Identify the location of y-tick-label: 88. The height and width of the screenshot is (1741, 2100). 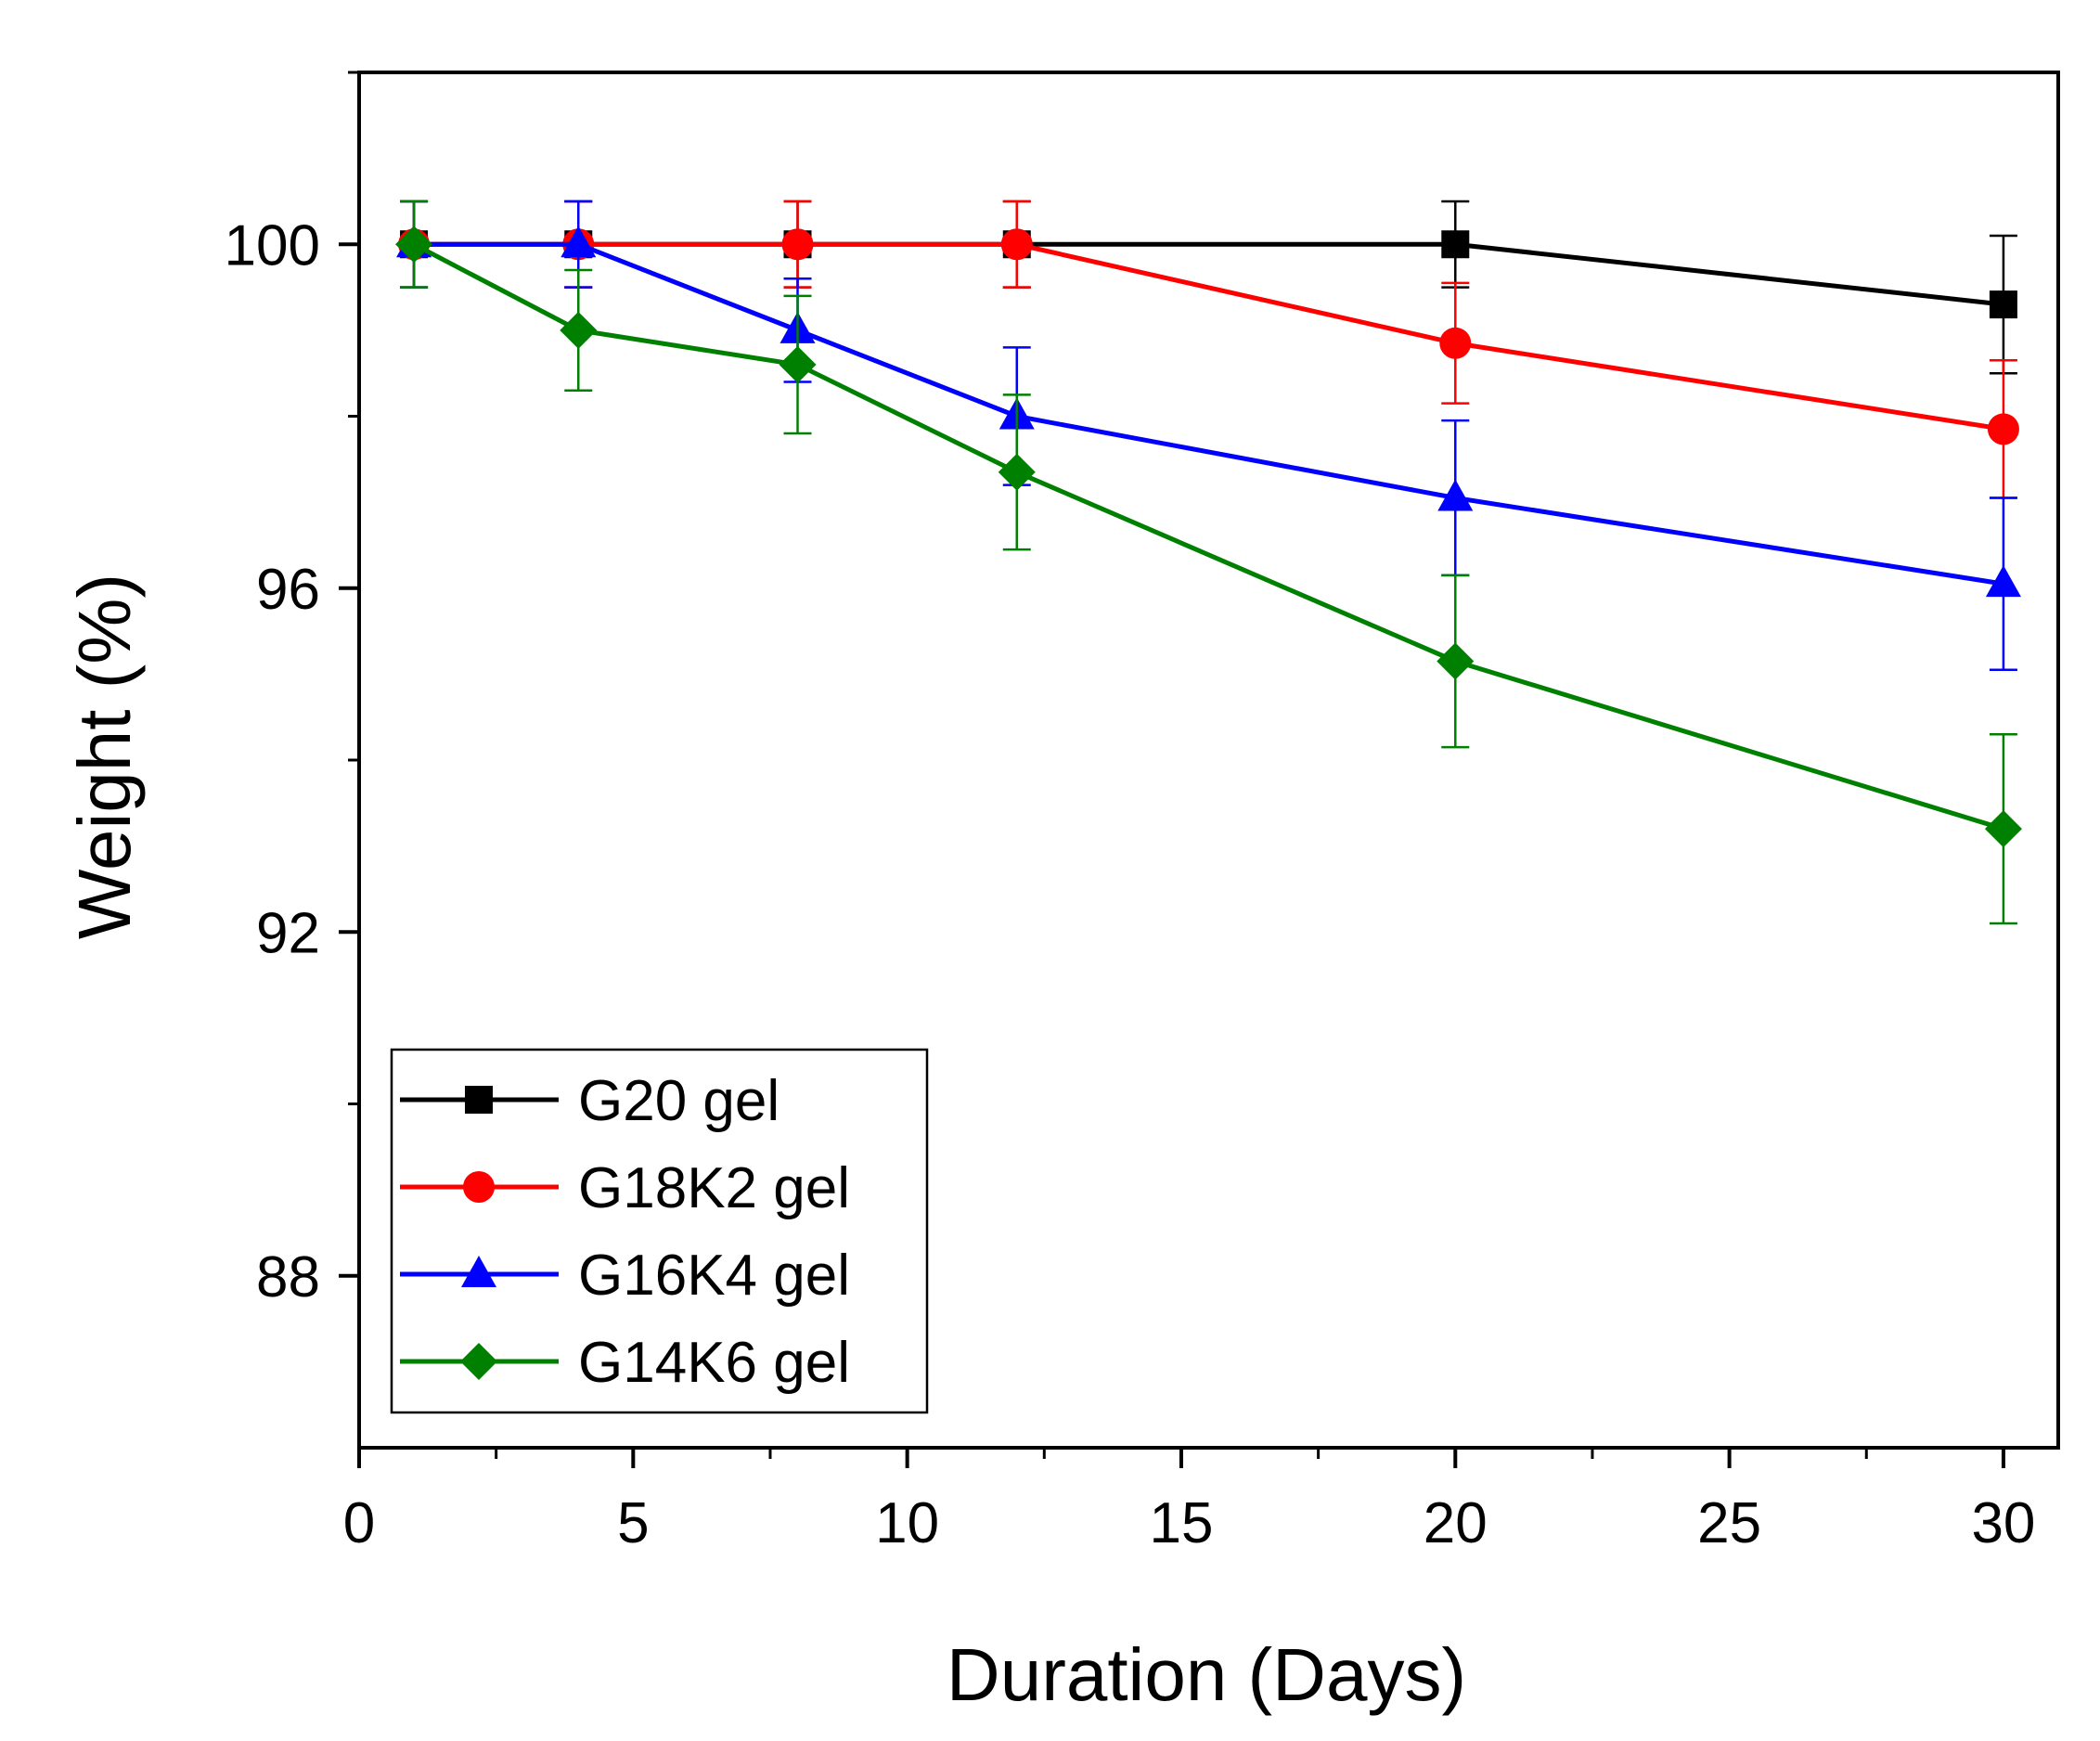
(288, 1277).